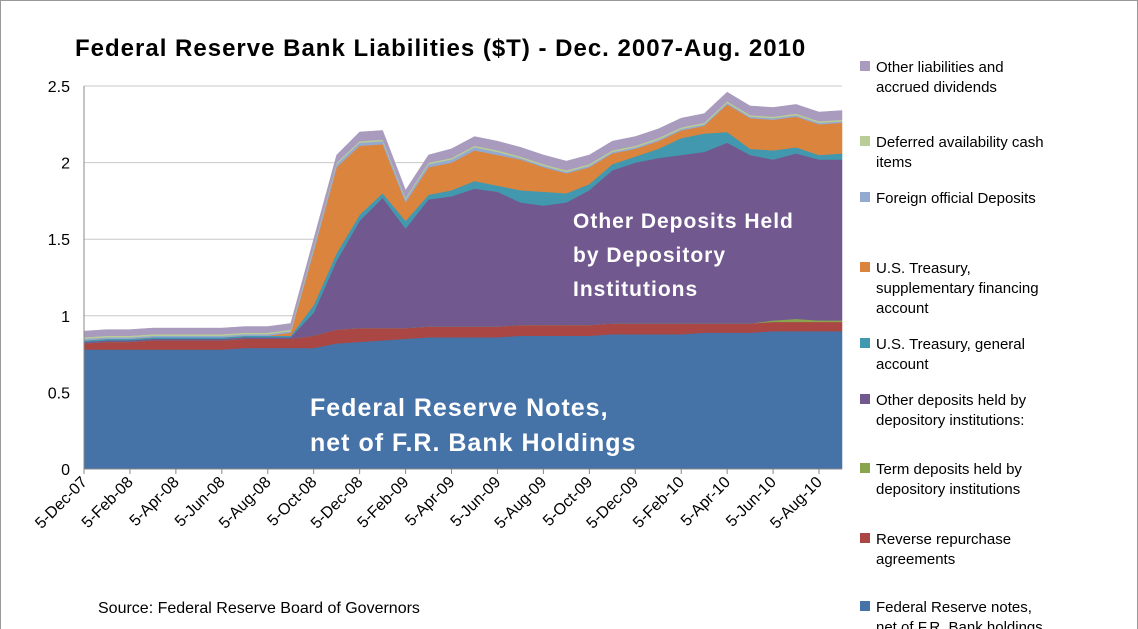 The image size is (1138, 629). What do you see at coordinates (943, 549) in the screenshot?
I see `legend-label: Reverse repurchase agreements` at bounding box center [943, 549].